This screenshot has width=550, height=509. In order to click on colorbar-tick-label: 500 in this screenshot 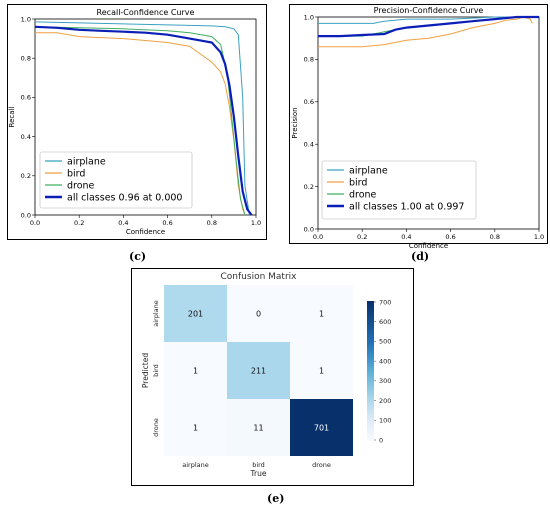, I will do `click(385, 342)`.